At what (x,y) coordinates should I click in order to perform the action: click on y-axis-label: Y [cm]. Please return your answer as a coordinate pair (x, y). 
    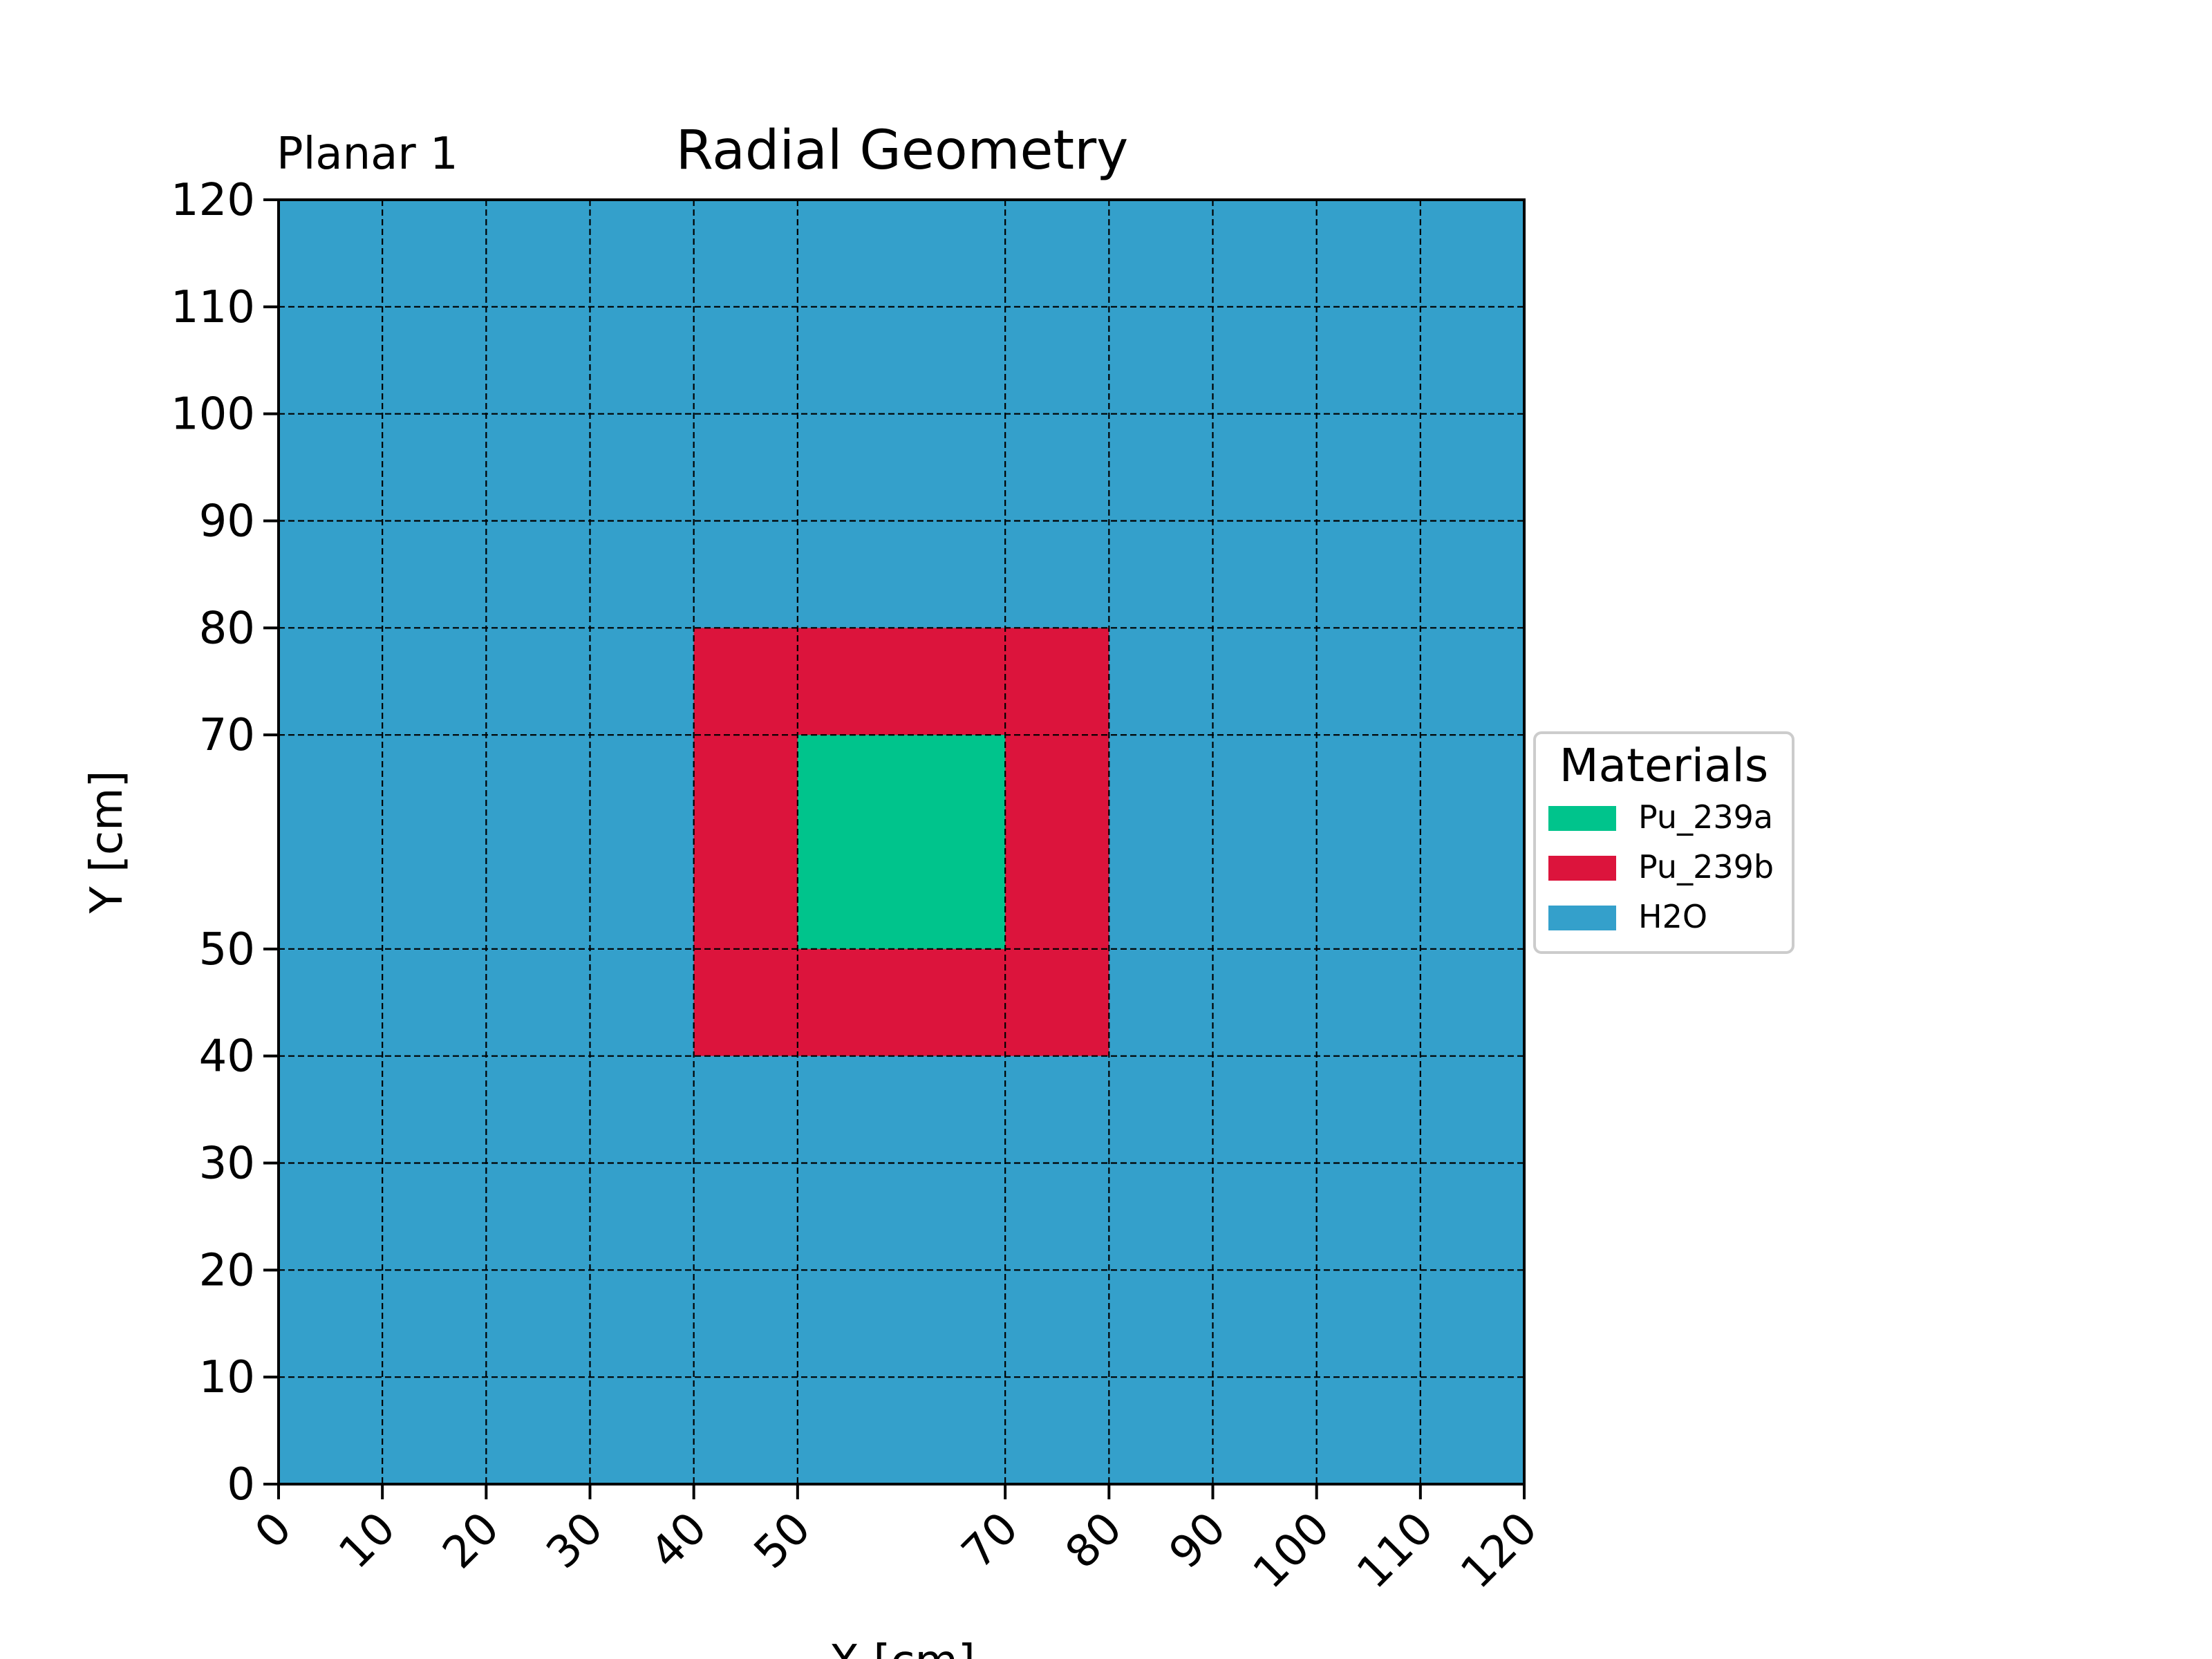
    Looking at the image, I should click on (107, 843).